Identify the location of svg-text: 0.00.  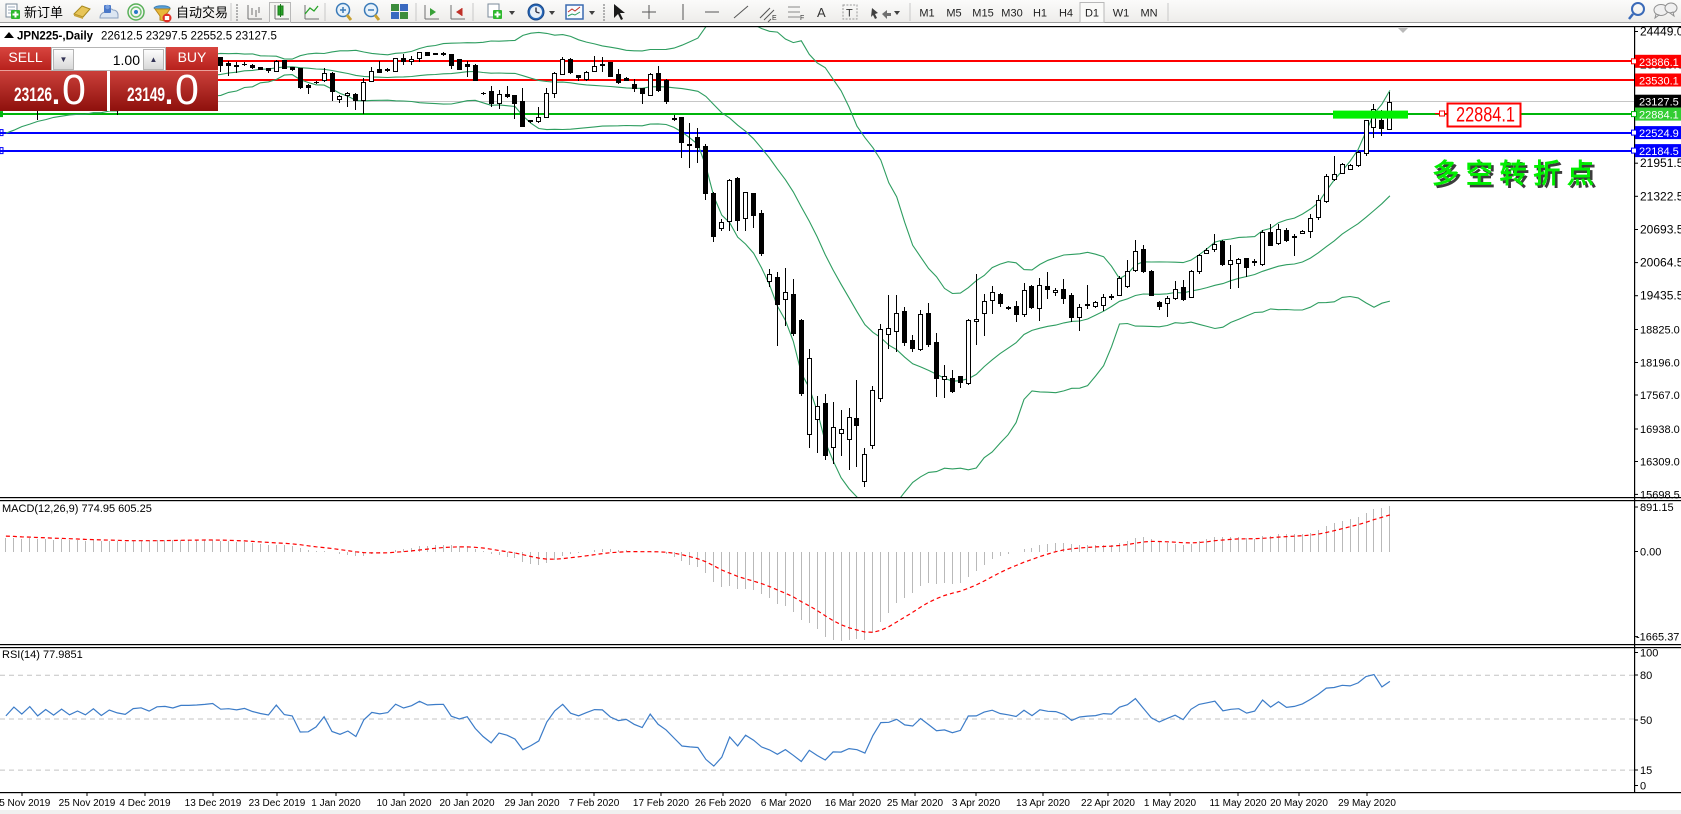
(1650, 553).